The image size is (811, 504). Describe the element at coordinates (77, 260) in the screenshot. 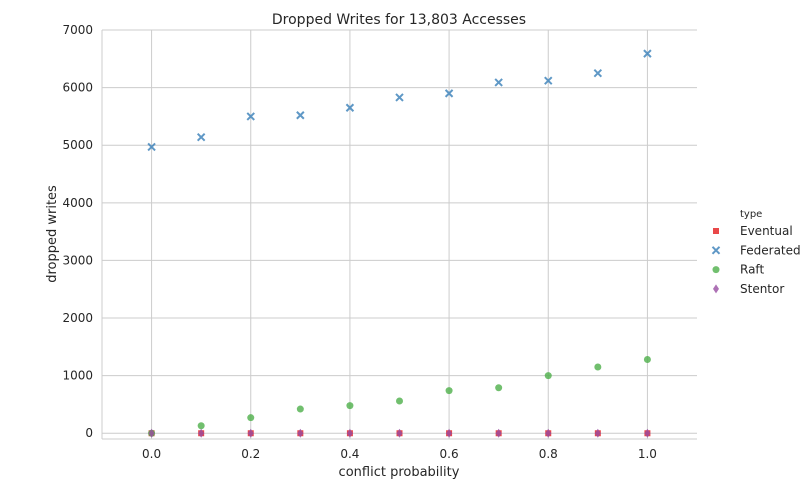

I see `y-tick-label: 3000` at that location.